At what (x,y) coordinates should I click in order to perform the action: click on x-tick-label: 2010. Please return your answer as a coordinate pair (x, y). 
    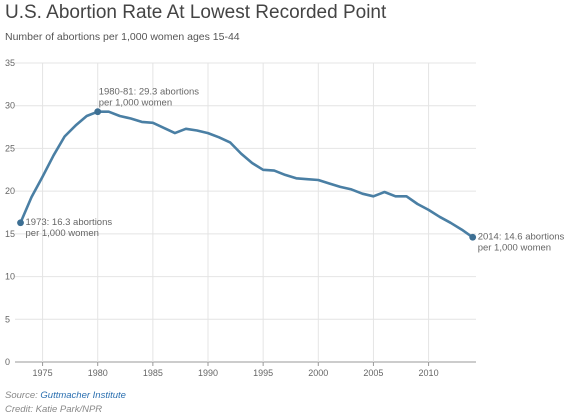
    Looking at the image, I should click on (429, 373).